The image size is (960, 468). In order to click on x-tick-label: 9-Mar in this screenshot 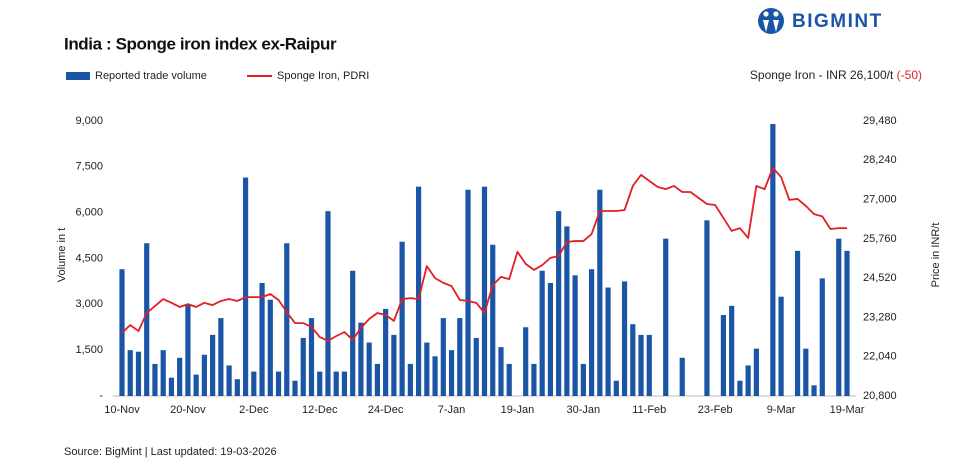, I will do `click(781, 410)`.